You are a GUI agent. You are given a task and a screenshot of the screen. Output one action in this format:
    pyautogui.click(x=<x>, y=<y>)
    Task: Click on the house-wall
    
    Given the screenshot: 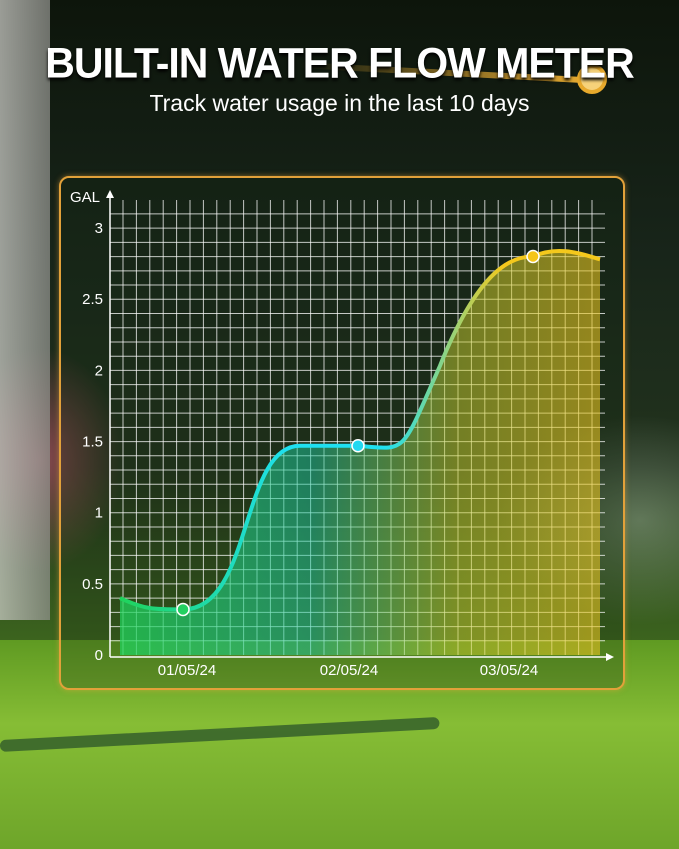 What is the action you would take?
    pyautogui.click(x=25, y=310)
    